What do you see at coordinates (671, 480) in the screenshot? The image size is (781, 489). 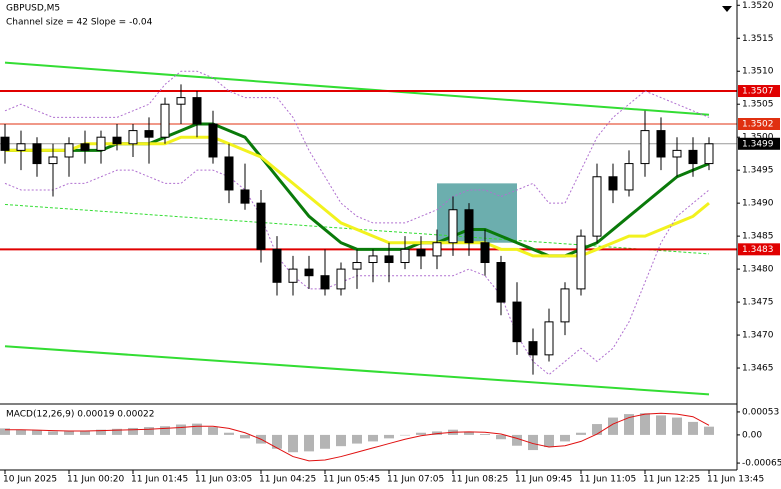 I see `x-tick-label: 11 Jun 12:25` at bounding box center [671, 480].